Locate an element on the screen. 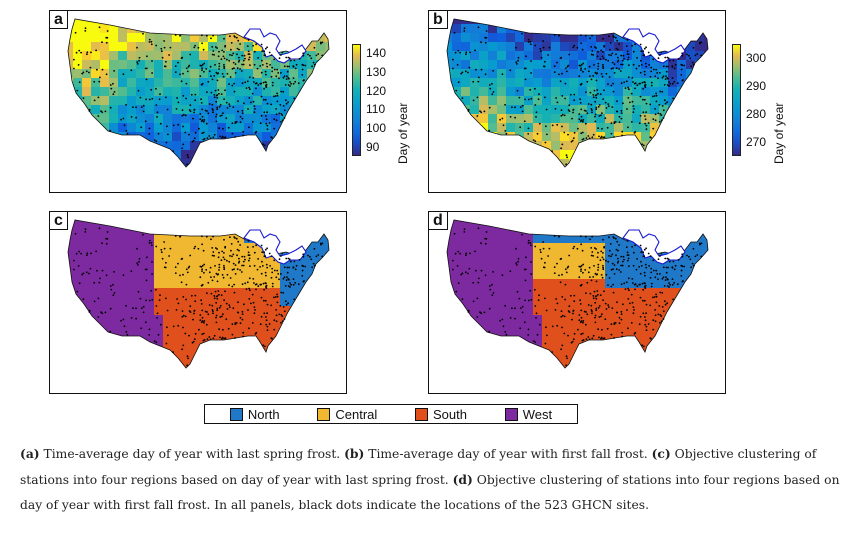 This screenshot has width=854, height=540. legend-item-north: North is located at coordinates (254, 414).